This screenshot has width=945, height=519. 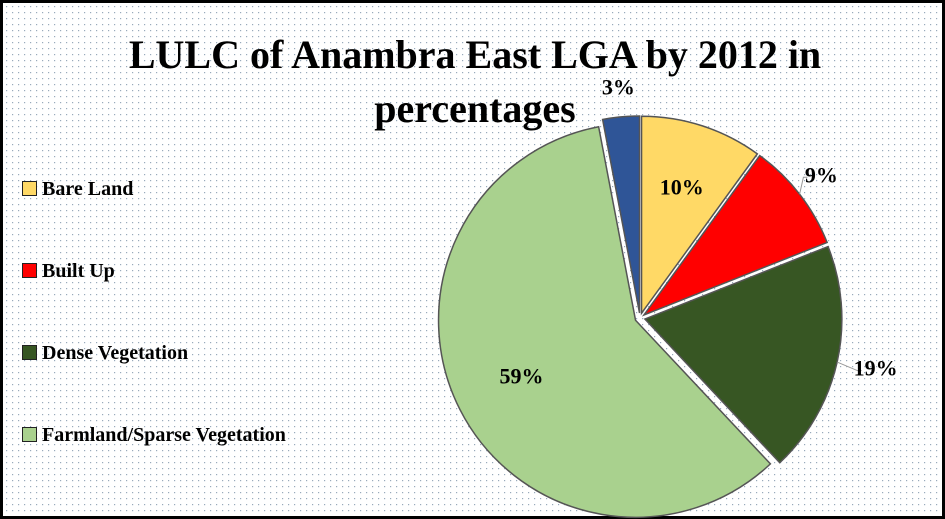 I want to click on data-label: 19%, so click(x=876, y=368).